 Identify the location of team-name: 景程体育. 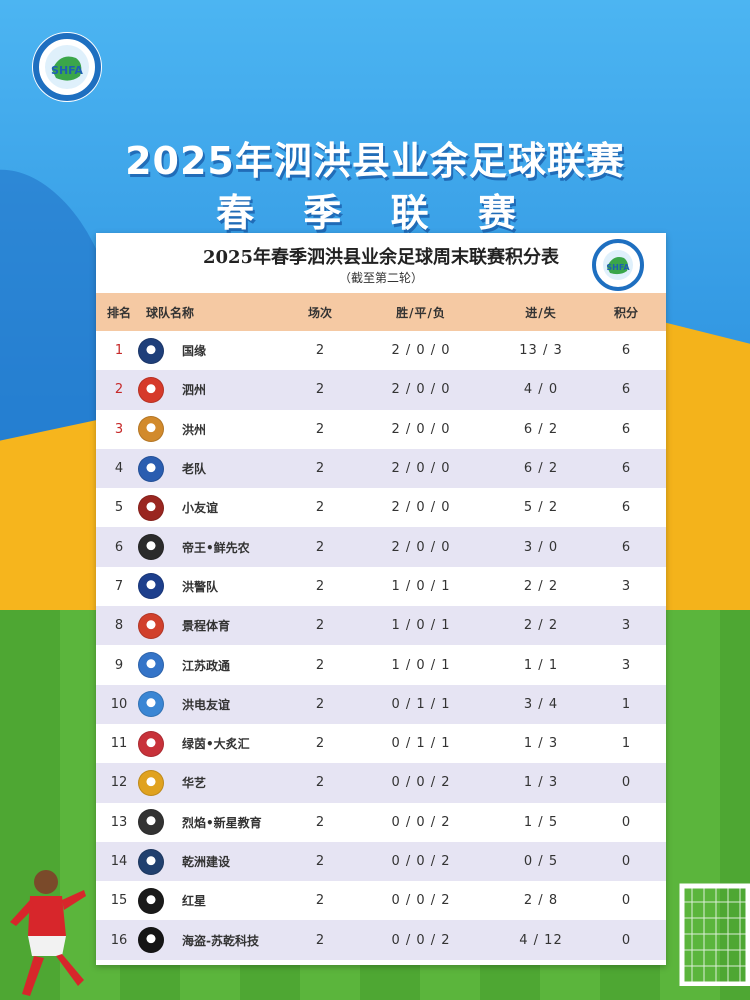
(206, 626).